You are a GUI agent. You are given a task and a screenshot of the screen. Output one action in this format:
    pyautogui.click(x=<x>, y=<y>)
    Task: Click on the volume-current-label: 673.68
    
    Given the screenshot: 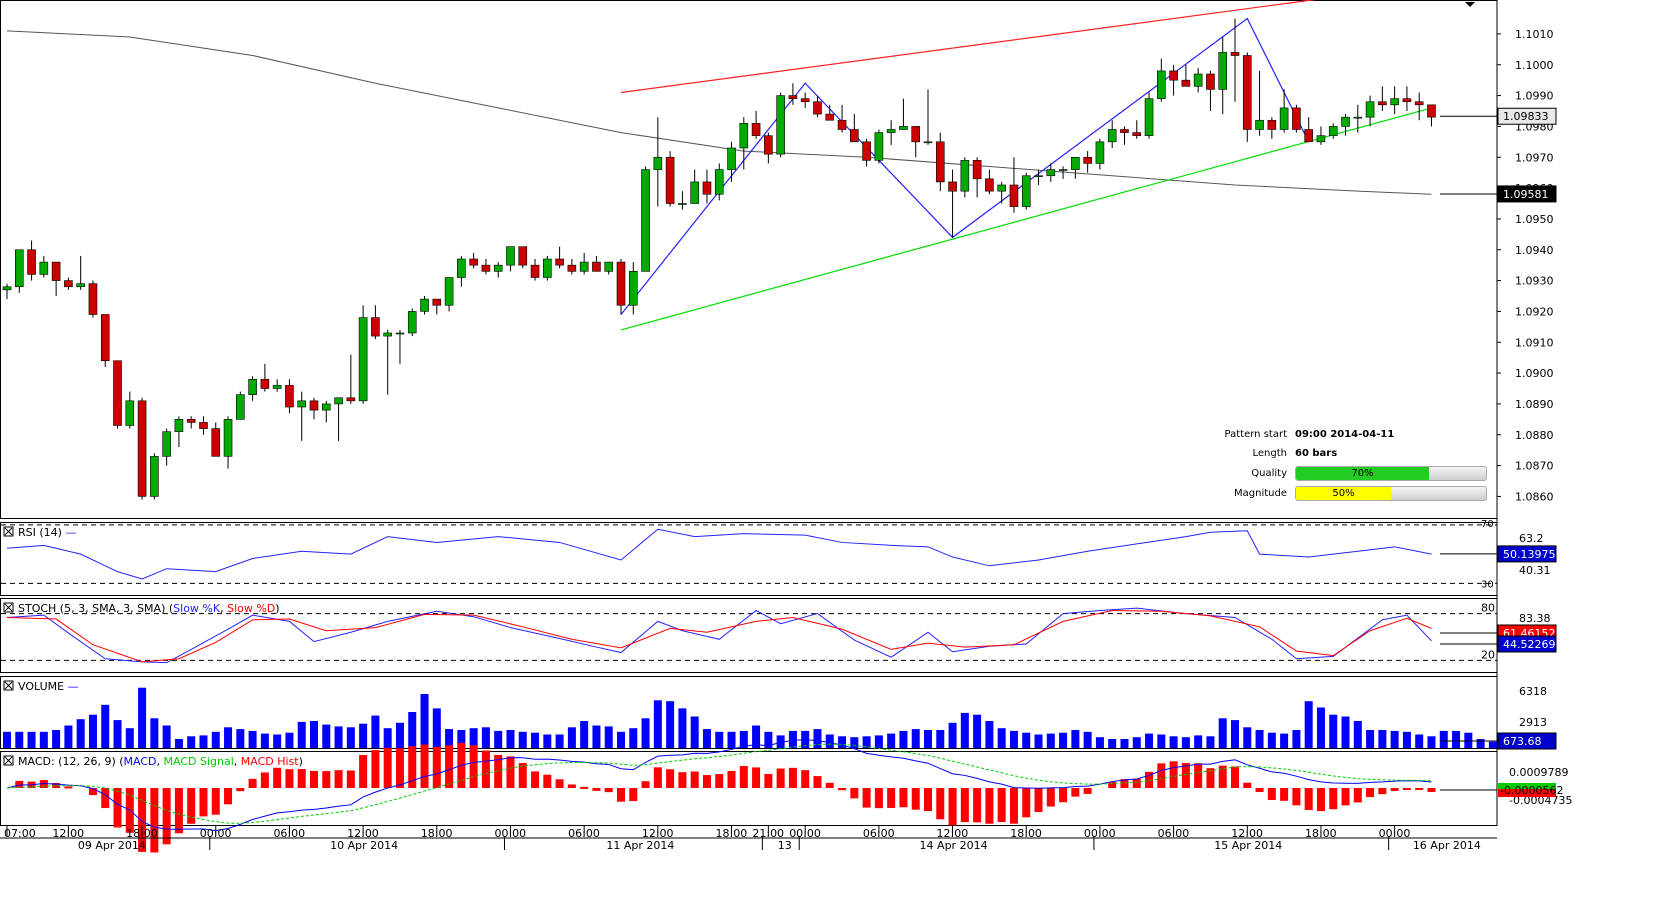 What is the action you would take?
    pyautogui.click(x=1522, y=741)
    